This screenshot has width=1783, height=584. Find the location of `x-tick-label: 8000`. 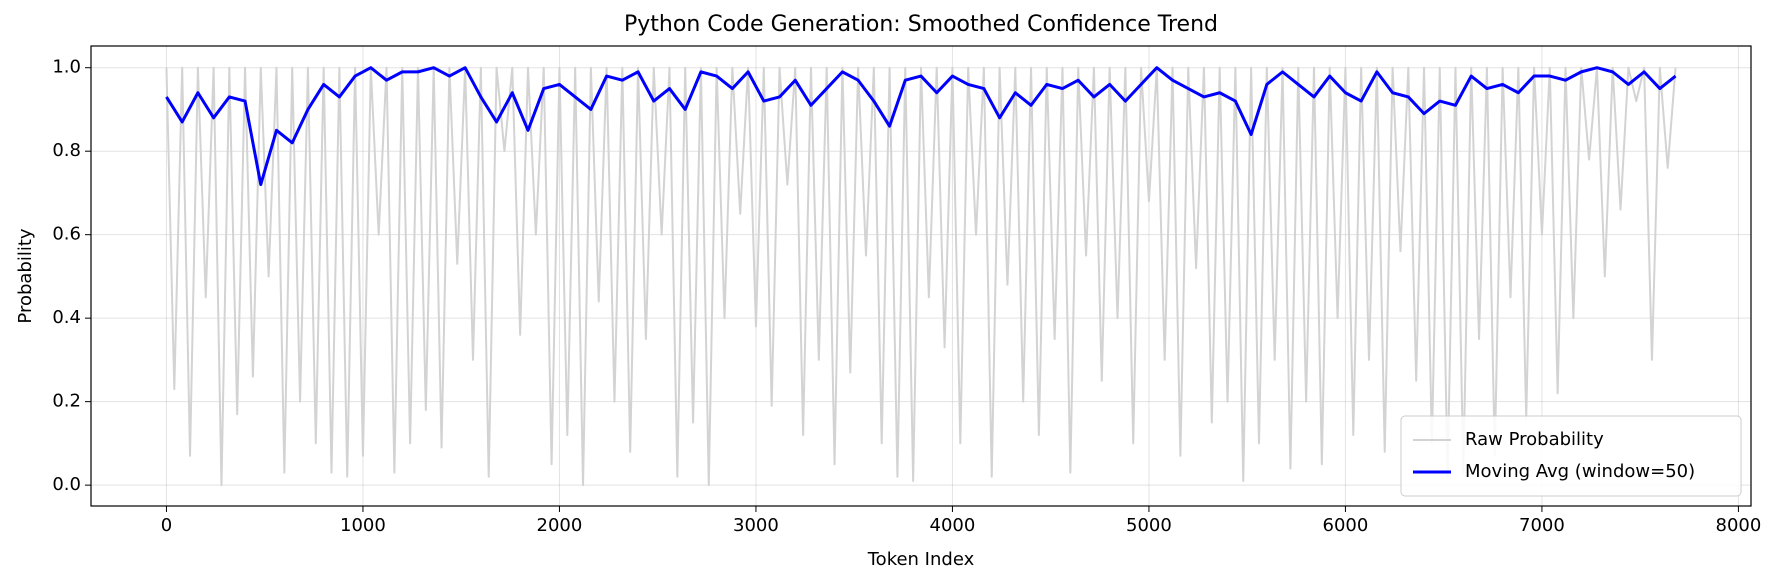

x-tick-label: 8000 is located at coordinates (1739, 525).